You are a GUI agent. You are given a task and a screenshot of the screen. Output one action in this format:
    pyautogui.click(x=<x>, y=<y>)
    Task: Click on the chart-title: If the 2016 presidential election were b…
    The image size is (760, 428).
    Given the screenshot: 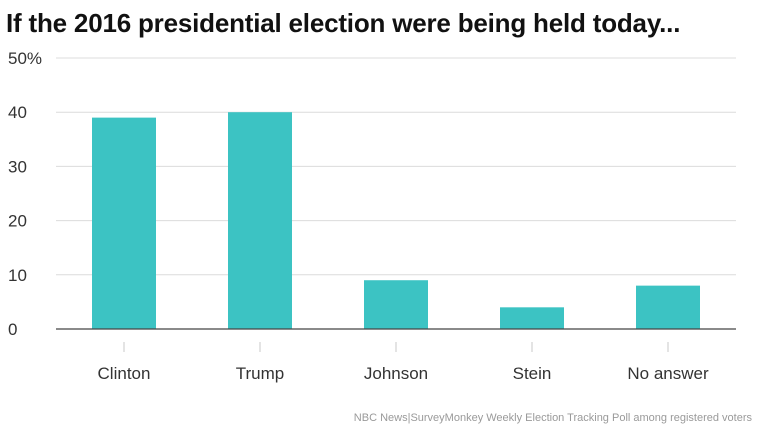 What is the action you would take?
    pyautogui.click(x=343, y=23)
    